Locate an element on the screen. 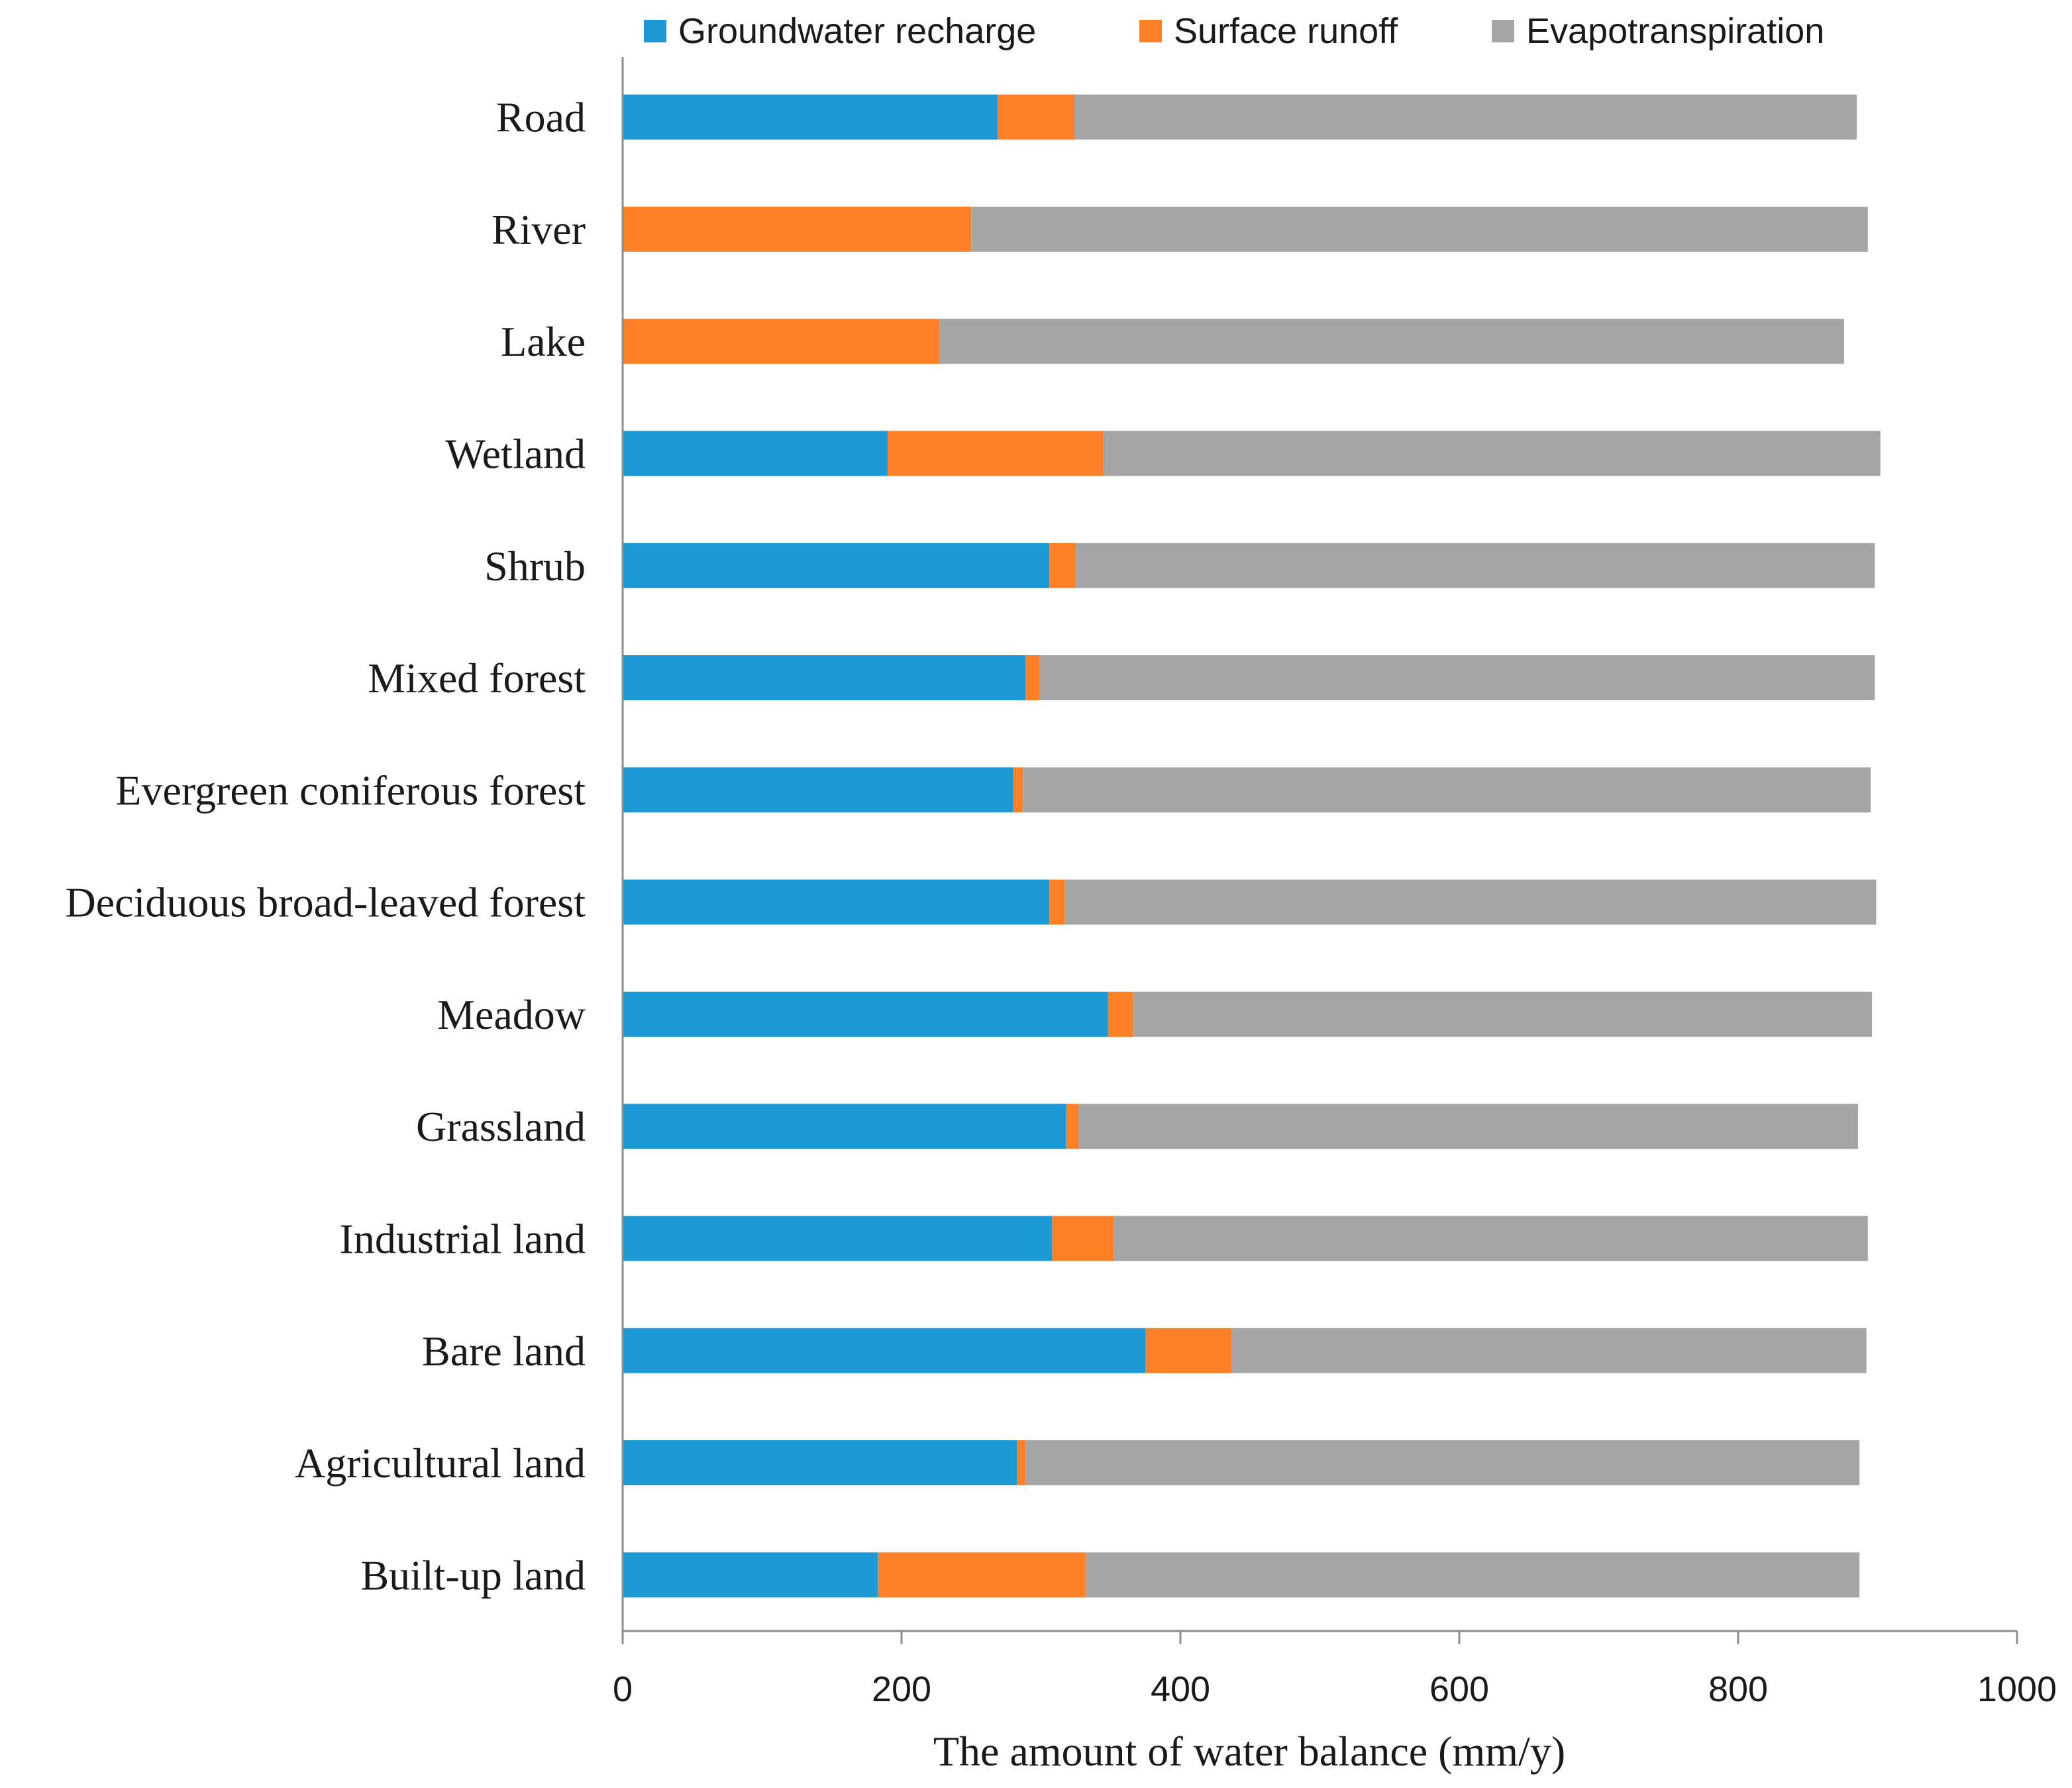 The height and width of the screenshot is (1788, 2072). bar-river-surface-runoff is located at coordinates (797, 229).